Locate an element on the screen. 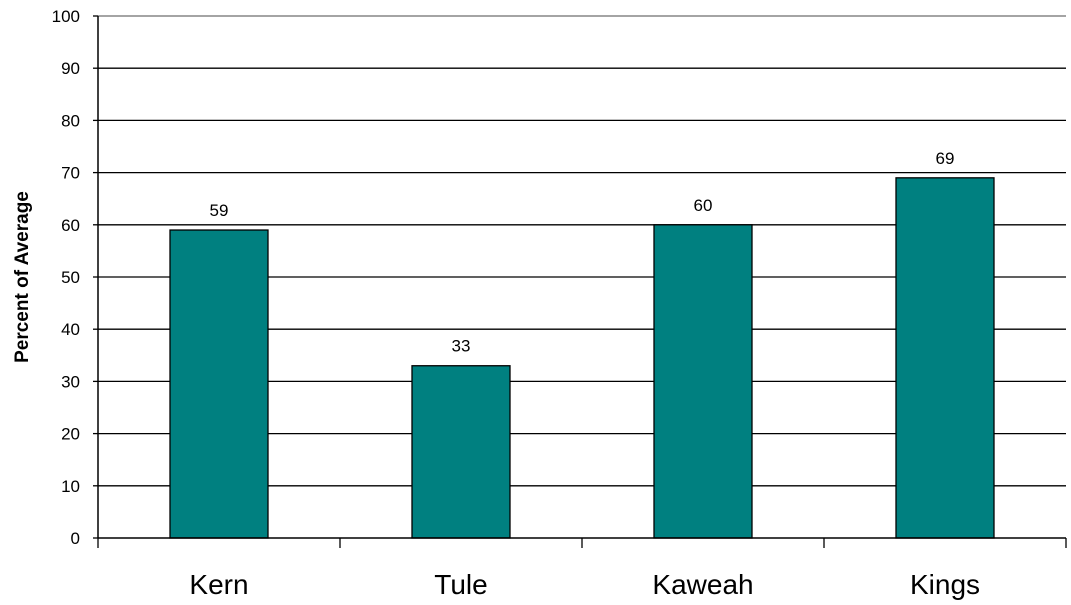 This screenshot has width=1071, height=605. bar-kings is located at coordinates (945, 358).